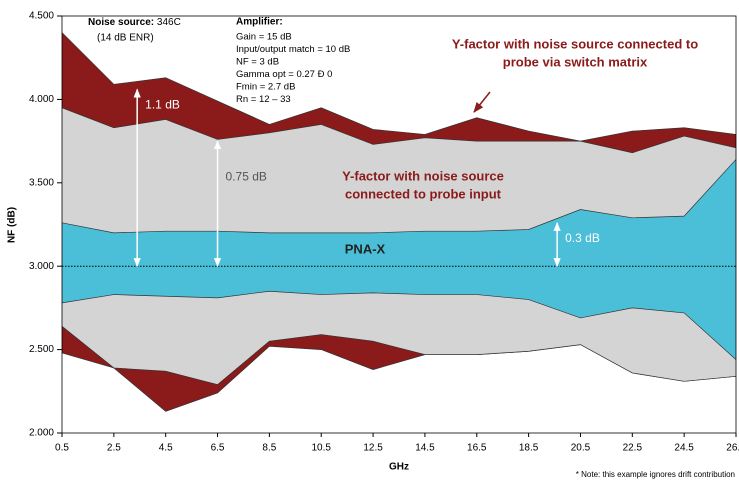  Describe the element at coordinates (162, 105) in the screenshot. I see `annotation-label: 1.1 dB` at that location.